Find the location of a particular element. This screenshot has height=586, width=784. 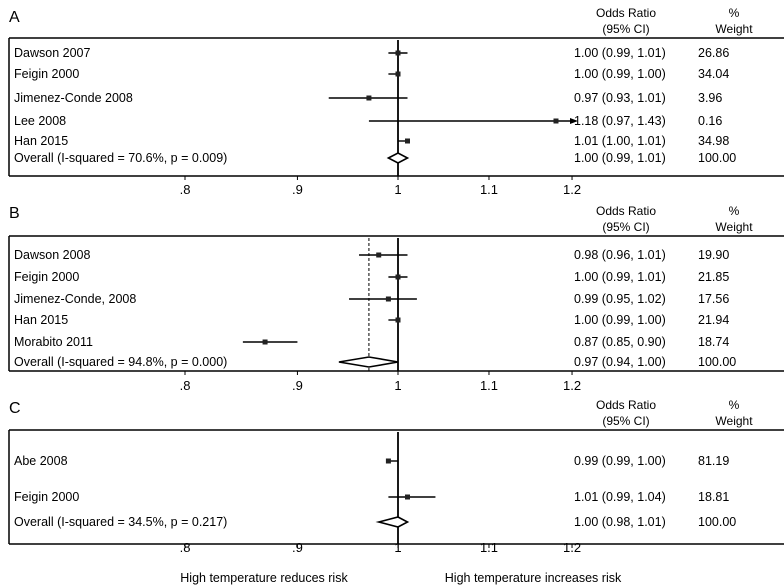

ci-arrow-right is located at coordinates (574, 121).